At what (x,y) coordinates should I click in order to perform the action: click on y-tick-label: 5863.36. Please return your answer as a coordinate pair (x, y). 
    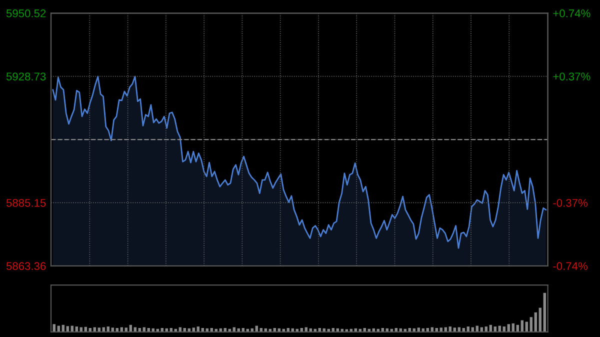
    Looking at the image, I should click on (26, 266).